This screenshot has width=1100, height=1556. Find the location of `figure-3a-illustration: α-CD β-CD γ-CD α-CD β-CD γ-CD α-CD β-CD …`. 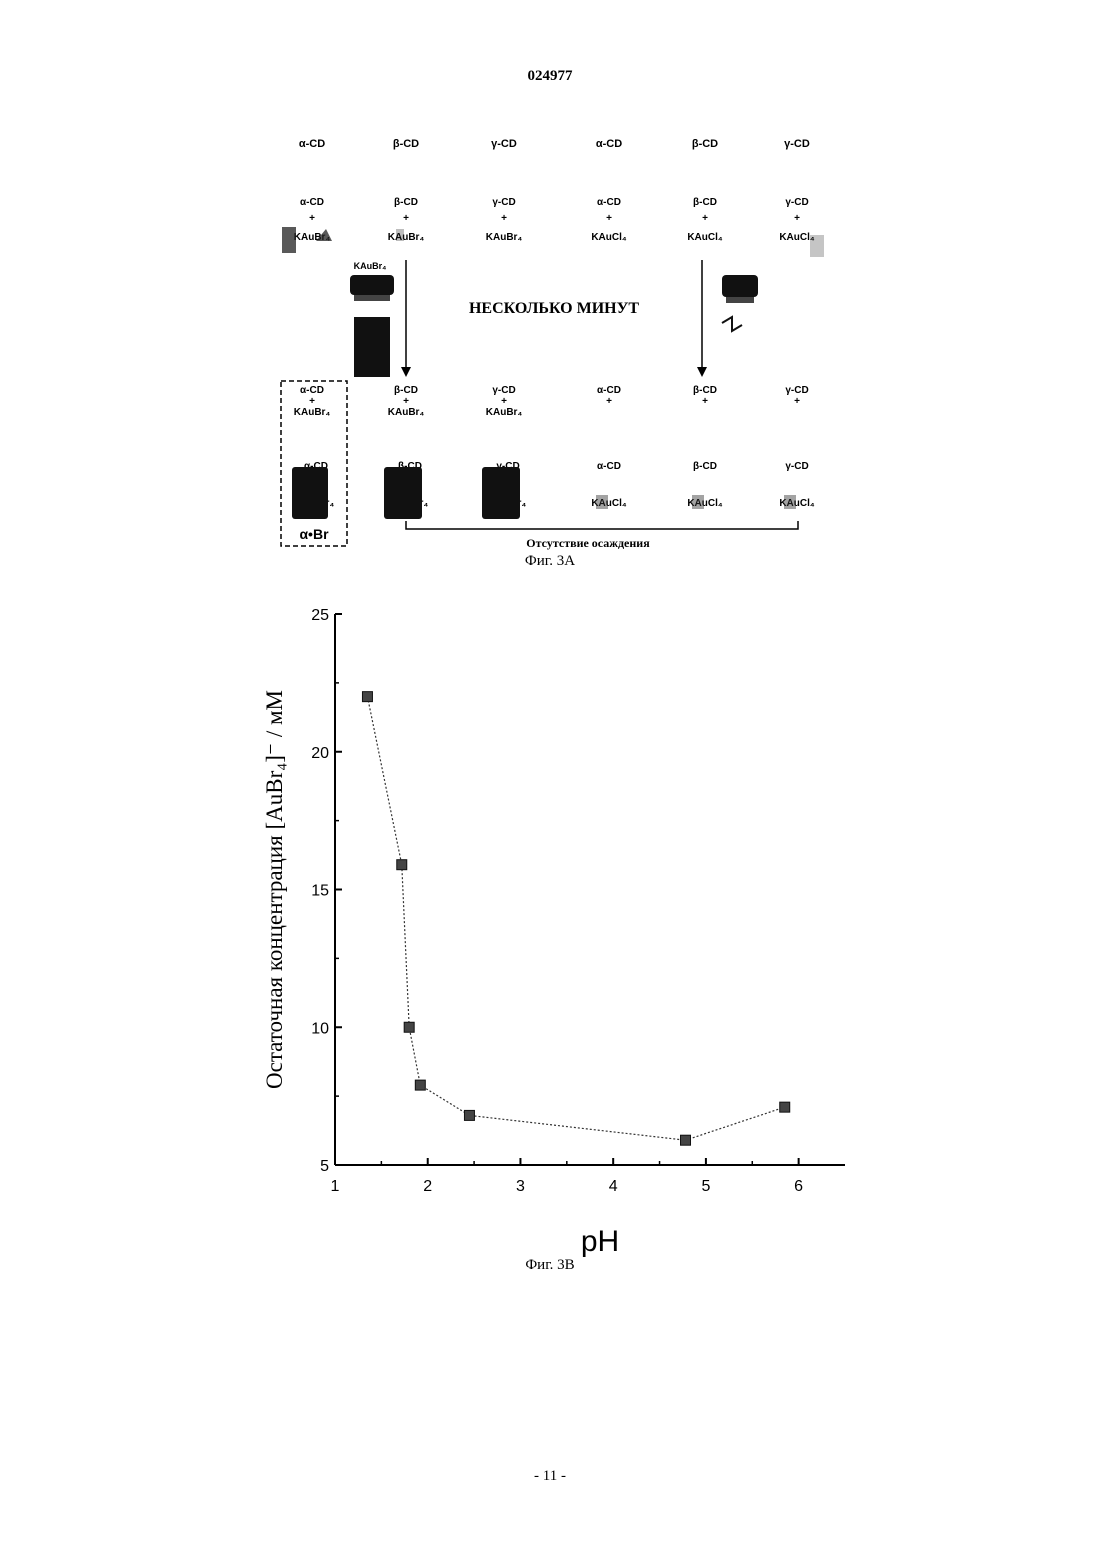

figure-3a-illustration: α-CD β-CD γ-CD α-CD β-CD γ-CD α-CD β-CD … is located at coordinates (555, 345).